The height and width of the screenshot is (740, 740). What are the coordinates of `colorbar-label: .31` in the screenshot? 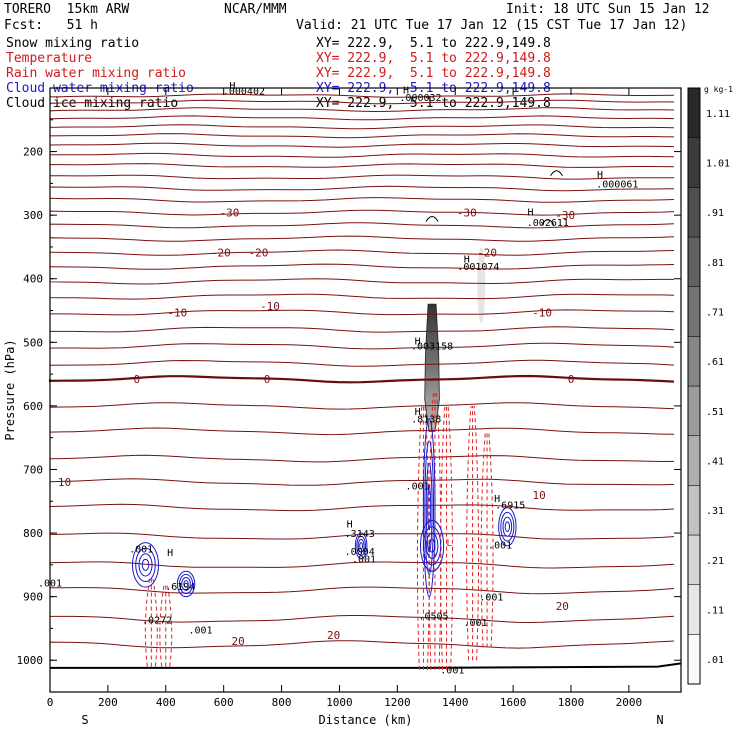 It's located at (715, 511).